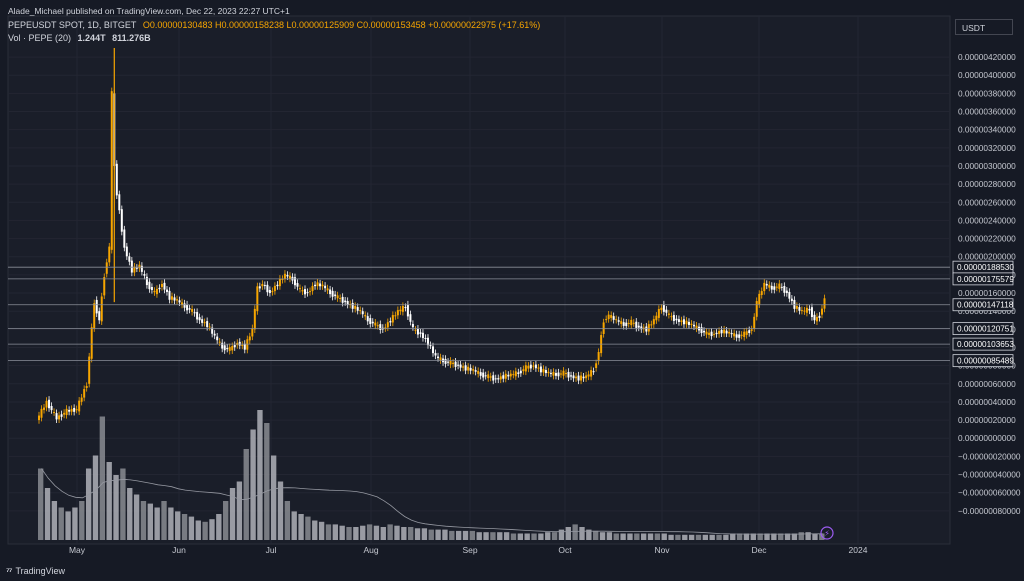 The height and width of the screenshot is (581, 1024). I want to click on price-tick-label: 0.00000240000, so click(987, 220).